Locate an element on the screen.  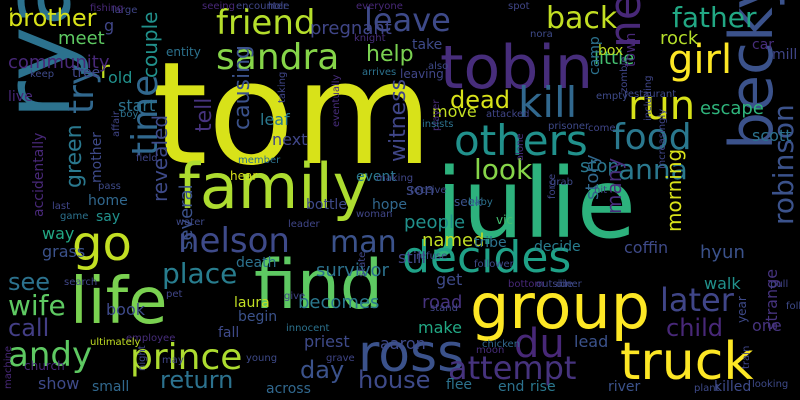
word: moon is located at coordinates (490, 350).